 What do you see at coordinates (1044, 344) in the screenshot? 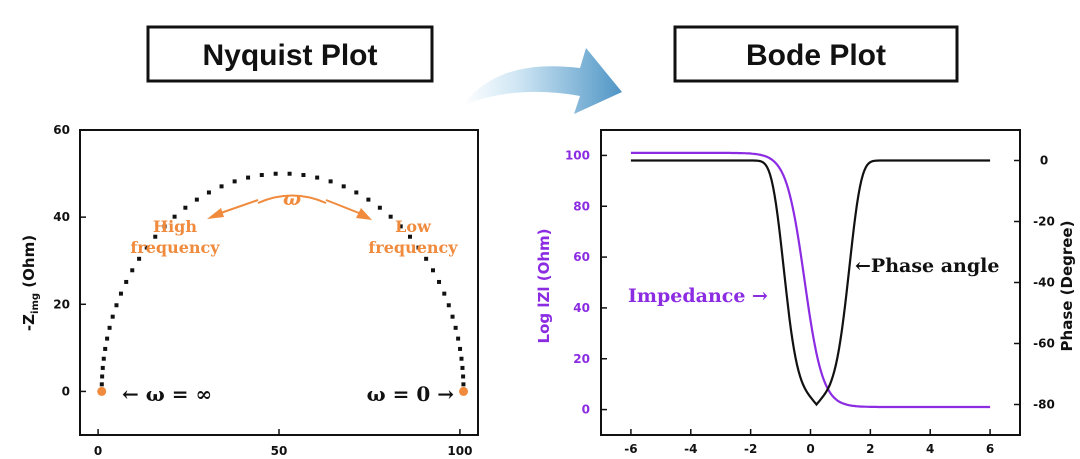
I see `bode-right-tick-label: -60` at bounding box center [1044, 344].